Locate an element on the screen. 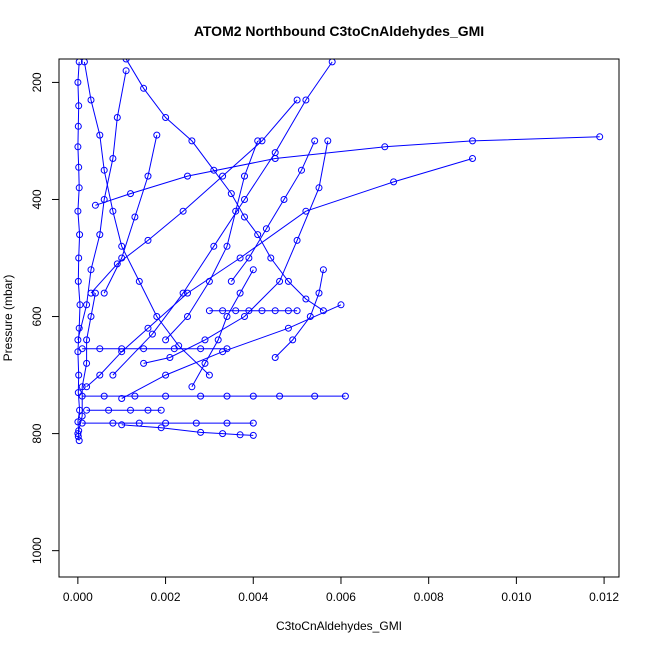 This screenshot has width=650, height=650. y-tick-label: 1000 is located at coordinates (37, 550).